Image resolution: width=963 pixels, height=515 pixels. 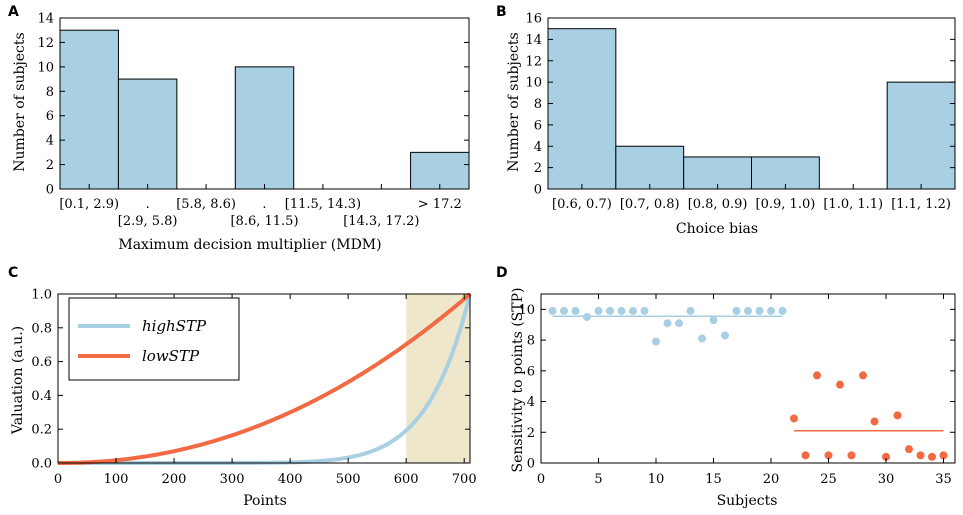 What do you see at coordinates (538, 147) in the screenshot?
I see `panel-b-ytick-label: 4` at bounding box center [538, 147].